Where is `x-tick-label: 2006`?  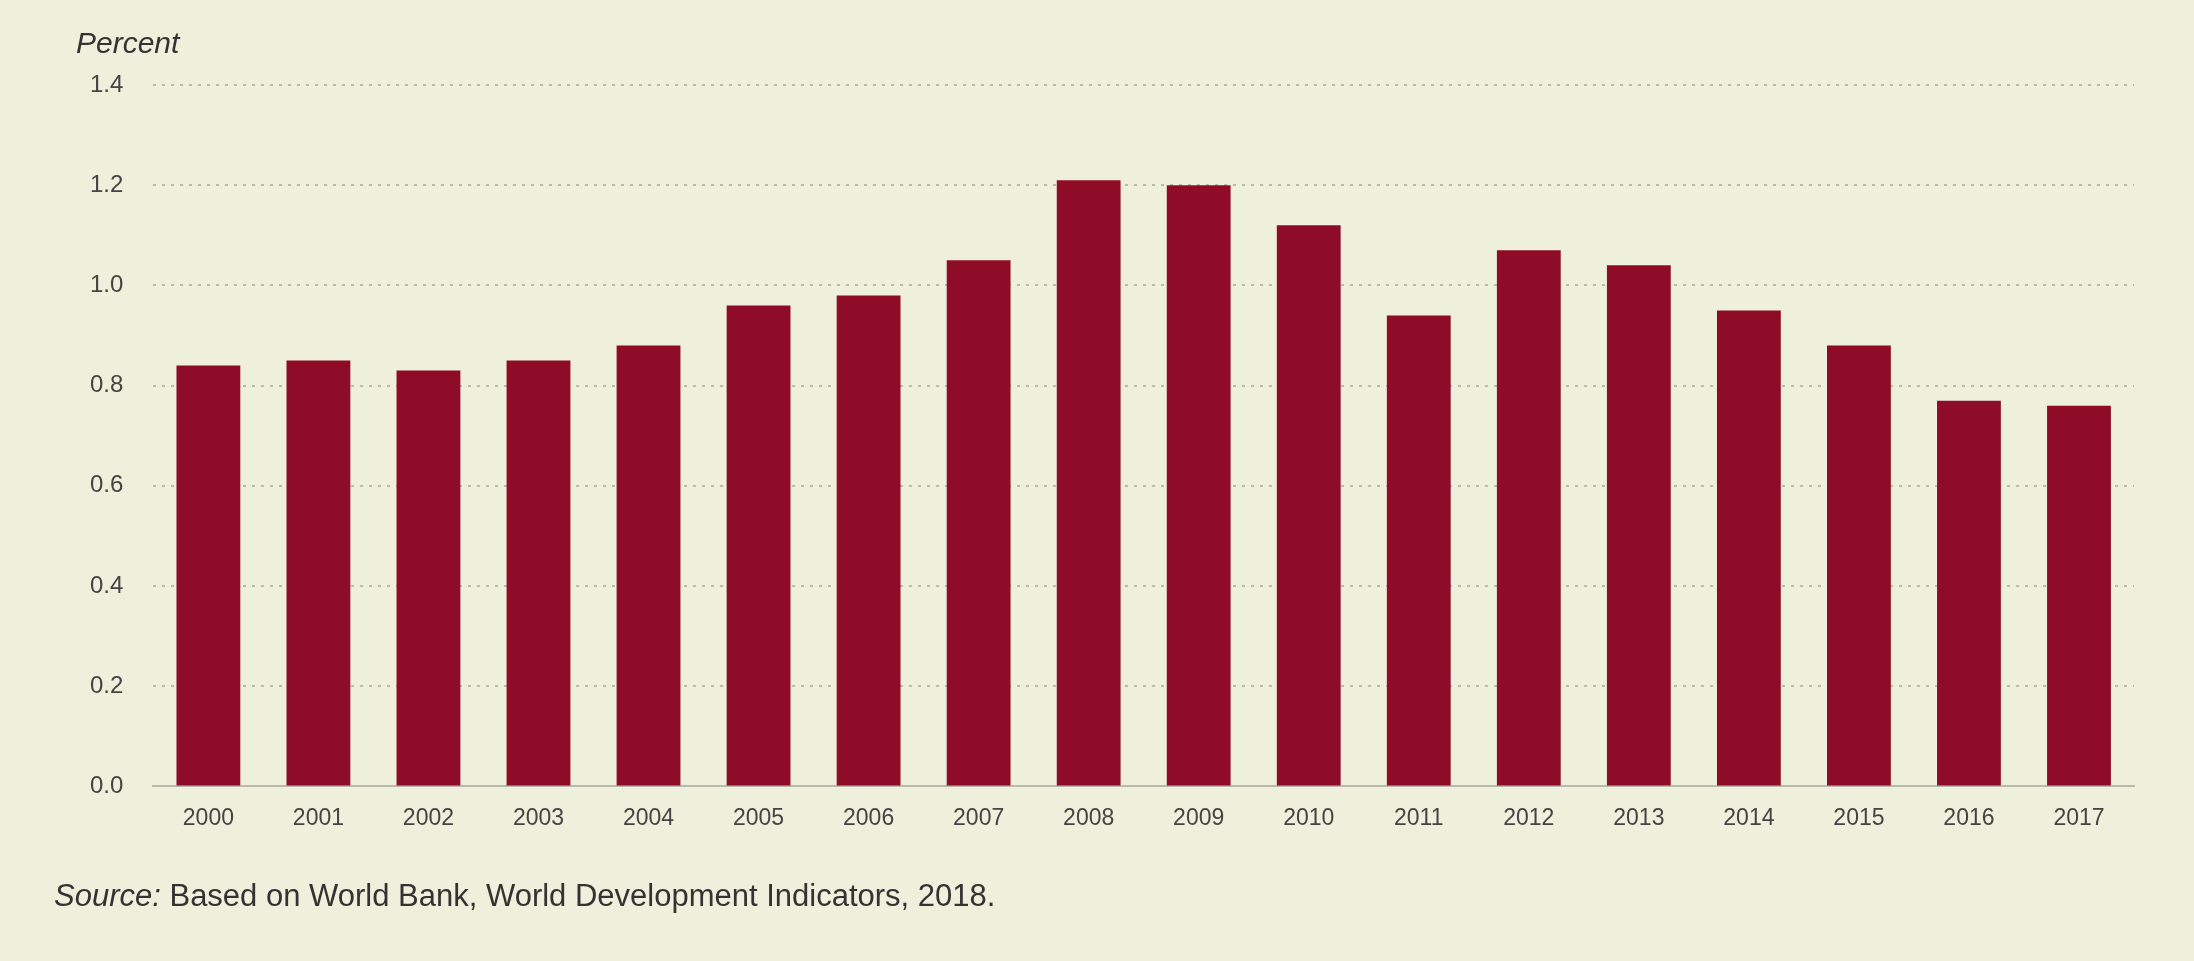
x-tick-label: 2006 is located at coordinates (869, 816).